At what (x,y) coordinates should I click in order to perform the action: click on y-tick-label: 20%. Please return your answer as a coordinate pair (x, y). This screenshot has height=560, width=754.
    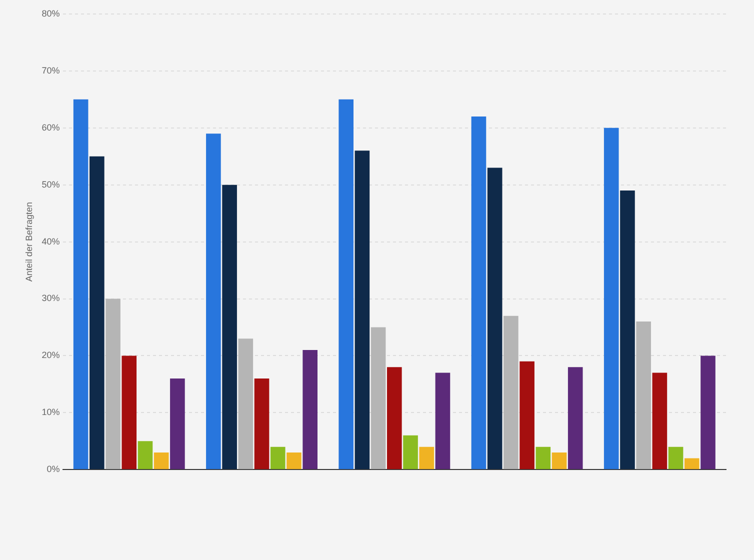
    Looking at the image, I should click on (51, 355).